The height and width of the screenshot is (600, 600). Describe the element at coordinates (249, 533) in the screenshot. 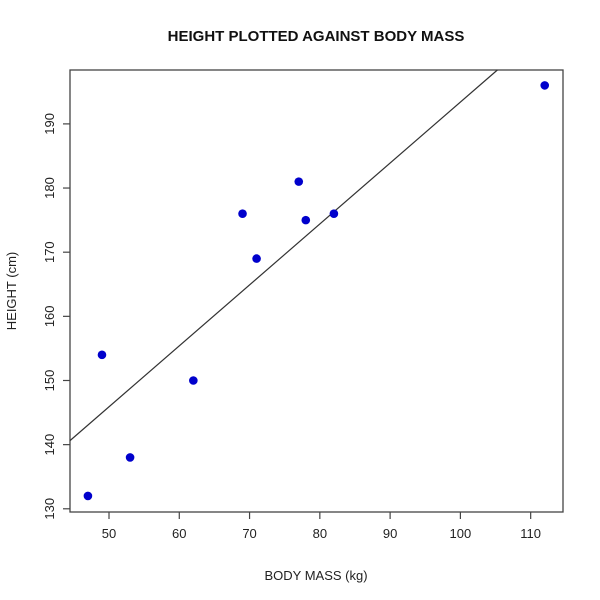

I see `x-tick-label: 70` at that location.